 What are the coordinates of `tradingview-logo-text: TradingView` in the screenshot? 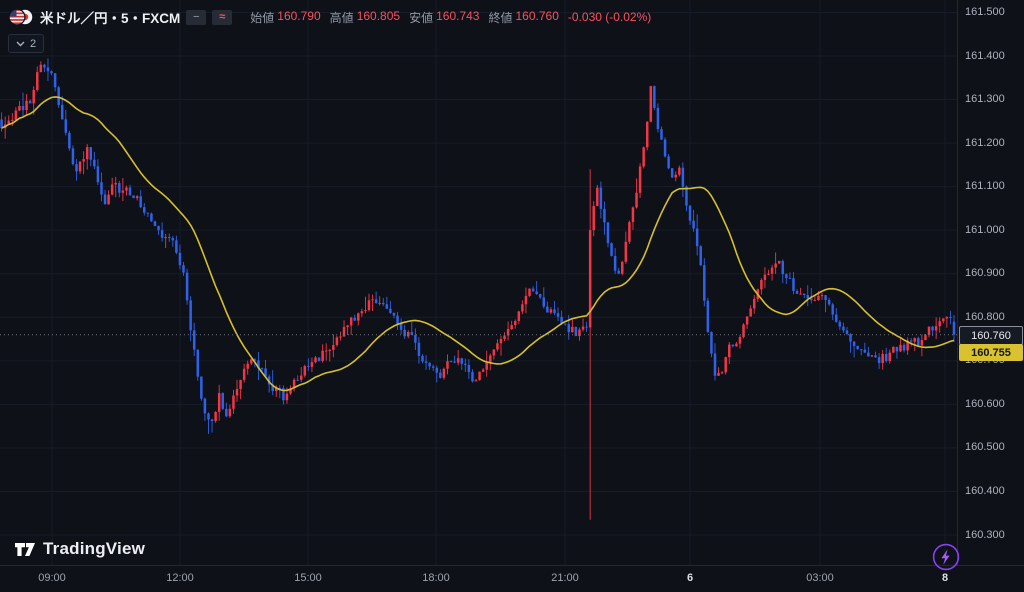 It's located at (94, 548).